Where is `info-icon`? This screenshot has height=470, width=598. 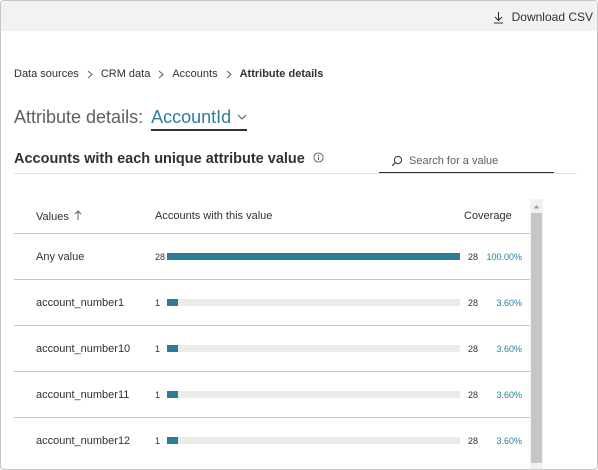 info-icon is located at coordinates (318, 159).